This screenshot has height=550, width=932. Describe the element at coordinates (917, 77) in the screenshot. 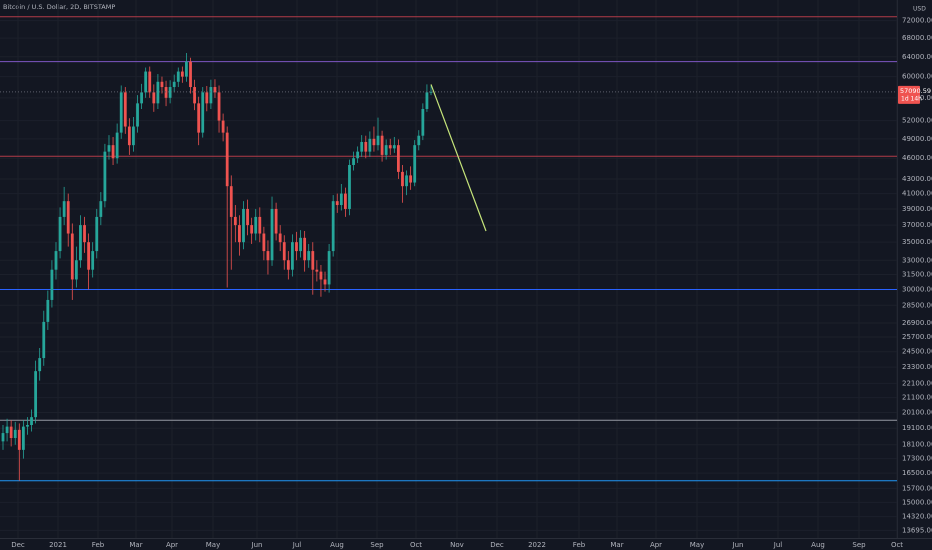

I see `y-tick-label: 60000.00` at that location.